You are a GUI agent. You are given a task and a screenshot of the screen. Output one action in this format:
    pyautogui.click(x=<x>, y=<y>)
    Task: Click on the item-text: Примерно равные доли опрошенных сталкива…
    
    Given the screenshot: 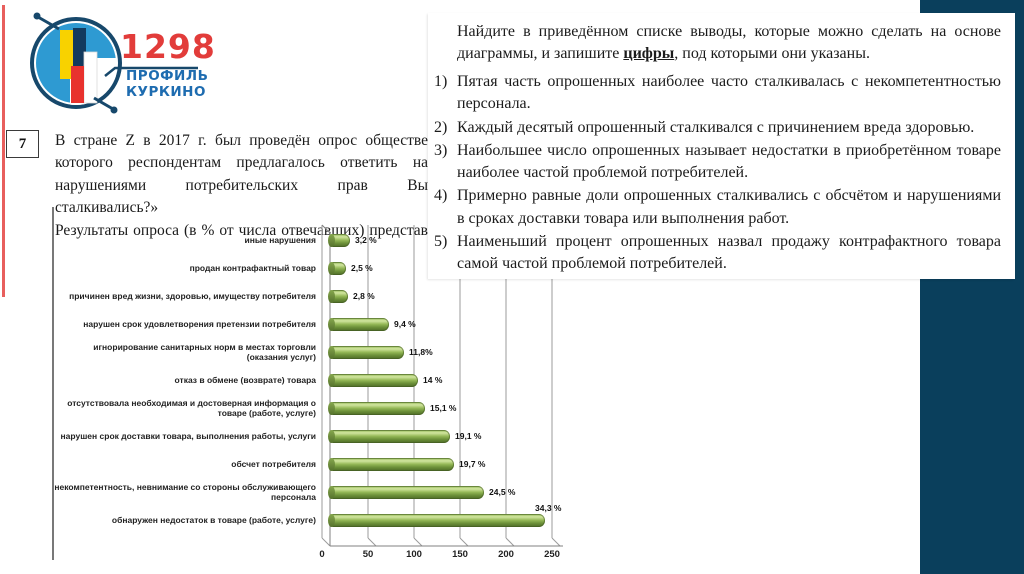 What is the action you would take?
    pyautogui.click(x=729, y=207)
    